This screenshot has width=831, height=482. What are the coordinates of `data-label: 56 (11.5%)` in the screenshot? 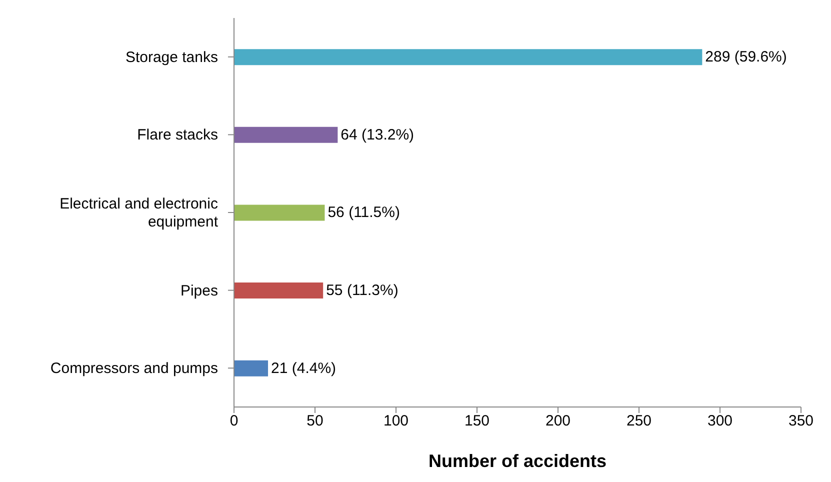 It's located at (364, 213).